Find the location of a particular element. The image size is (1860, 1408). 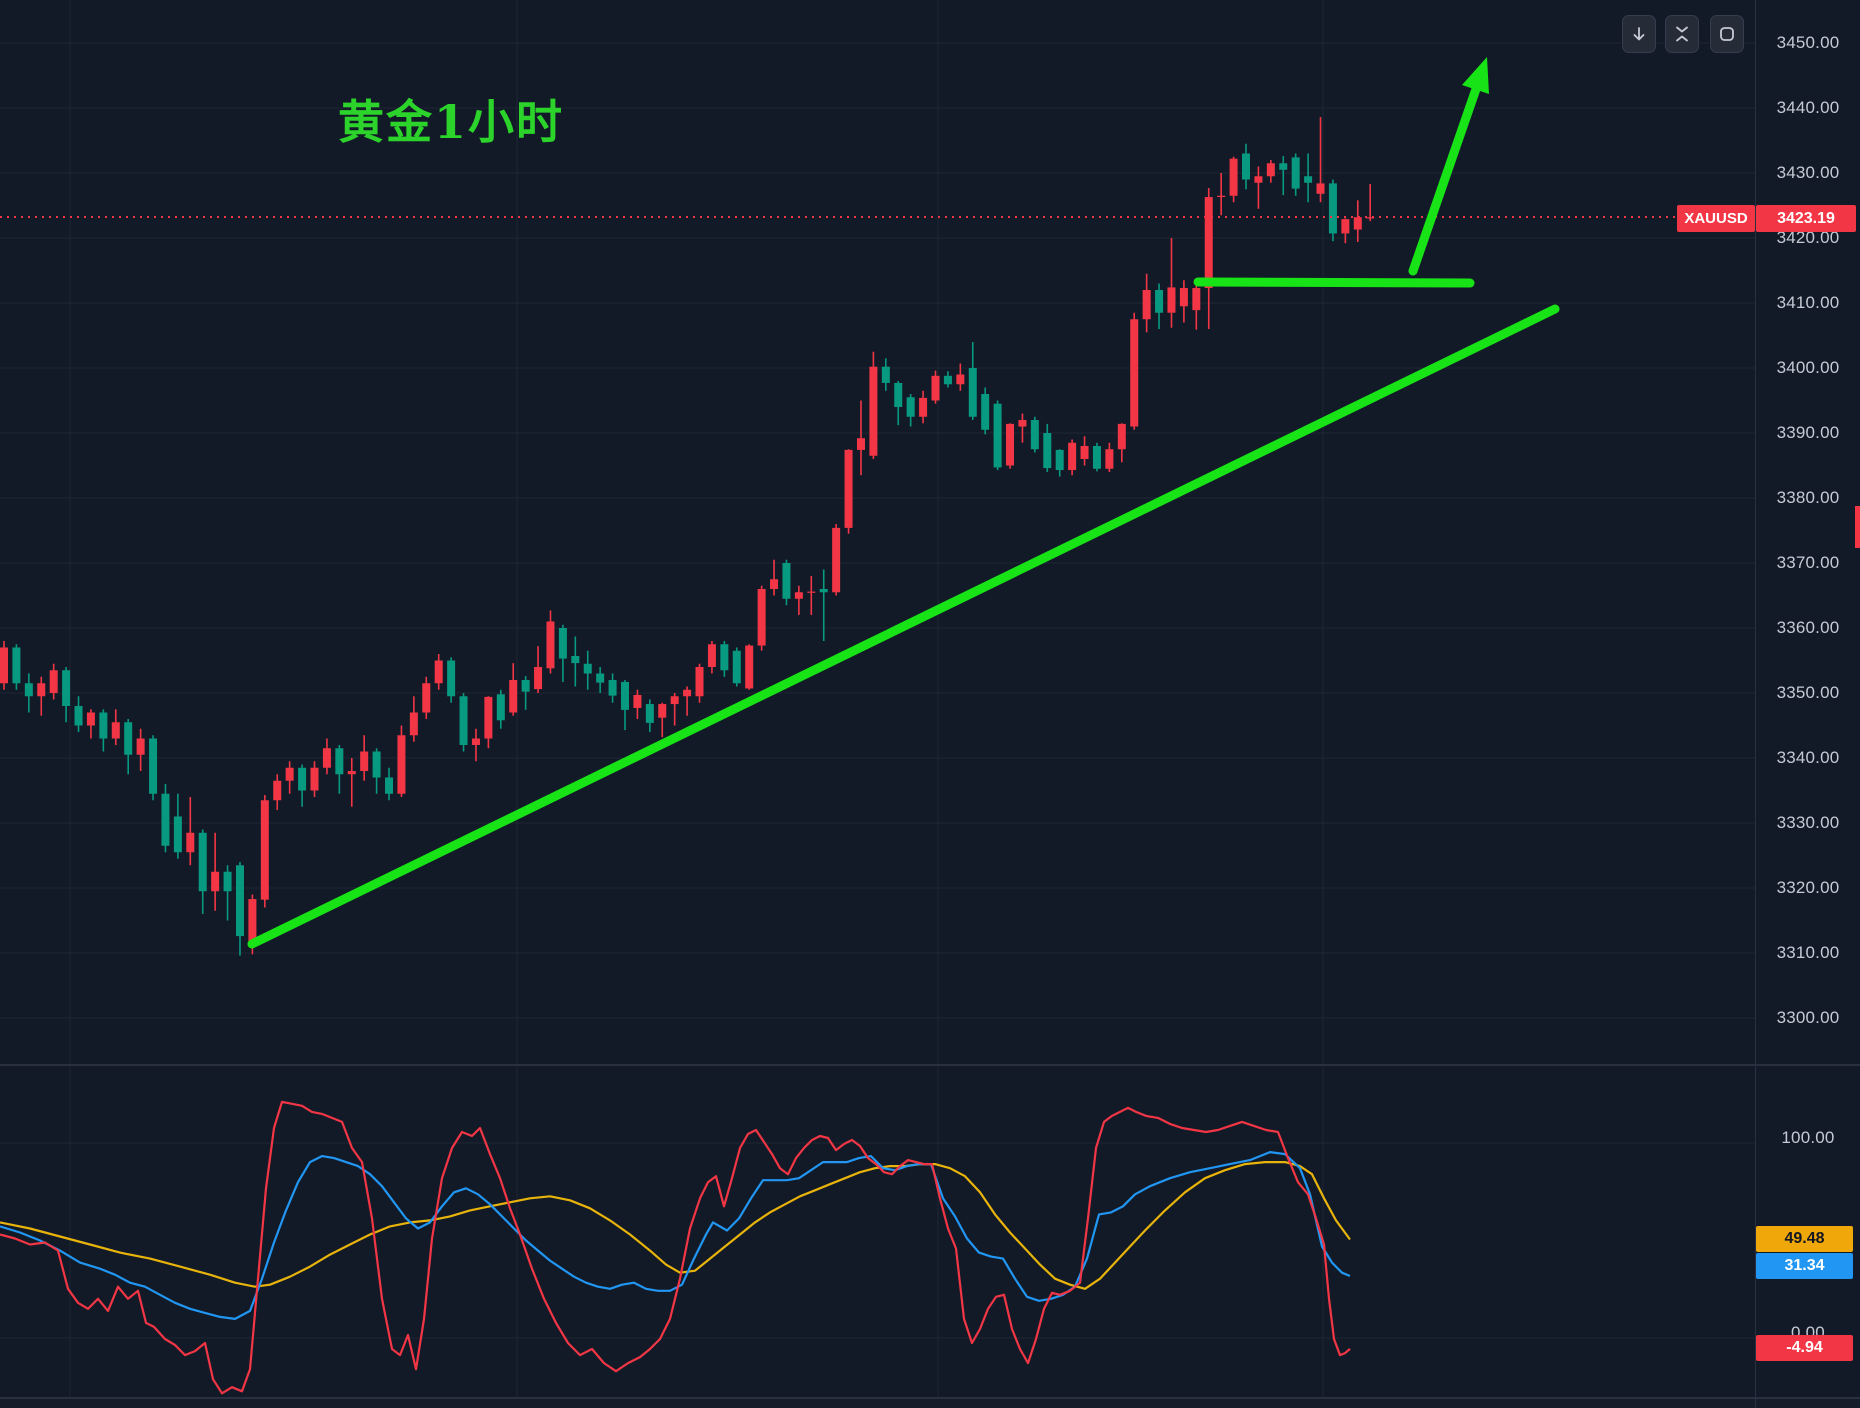

axis-tick-label: 3390.00 is located at coordinates (1808, 432).